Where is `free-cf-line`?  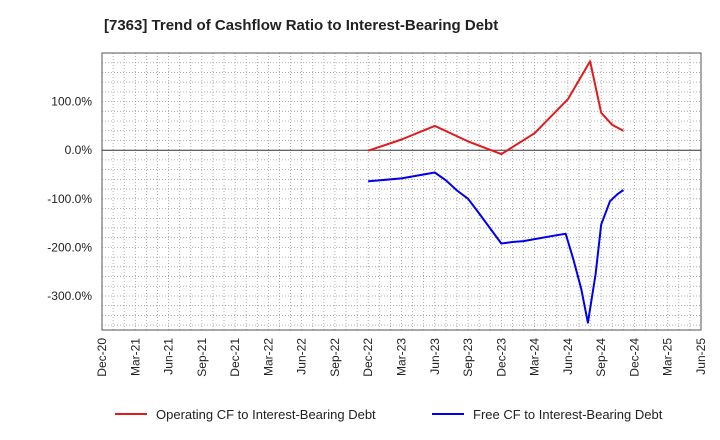 free-cf-line is located at coordinates (496, 247).